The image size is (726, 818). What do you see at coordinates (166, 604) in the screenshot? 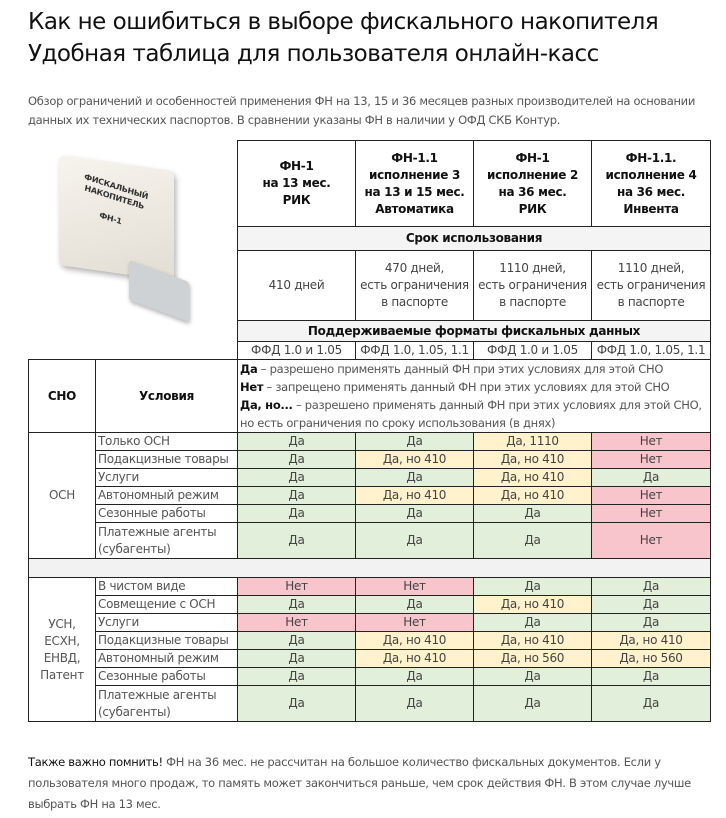
I see `condition-cell: Совмещение с ОСН` at bounding box center [166, 604].